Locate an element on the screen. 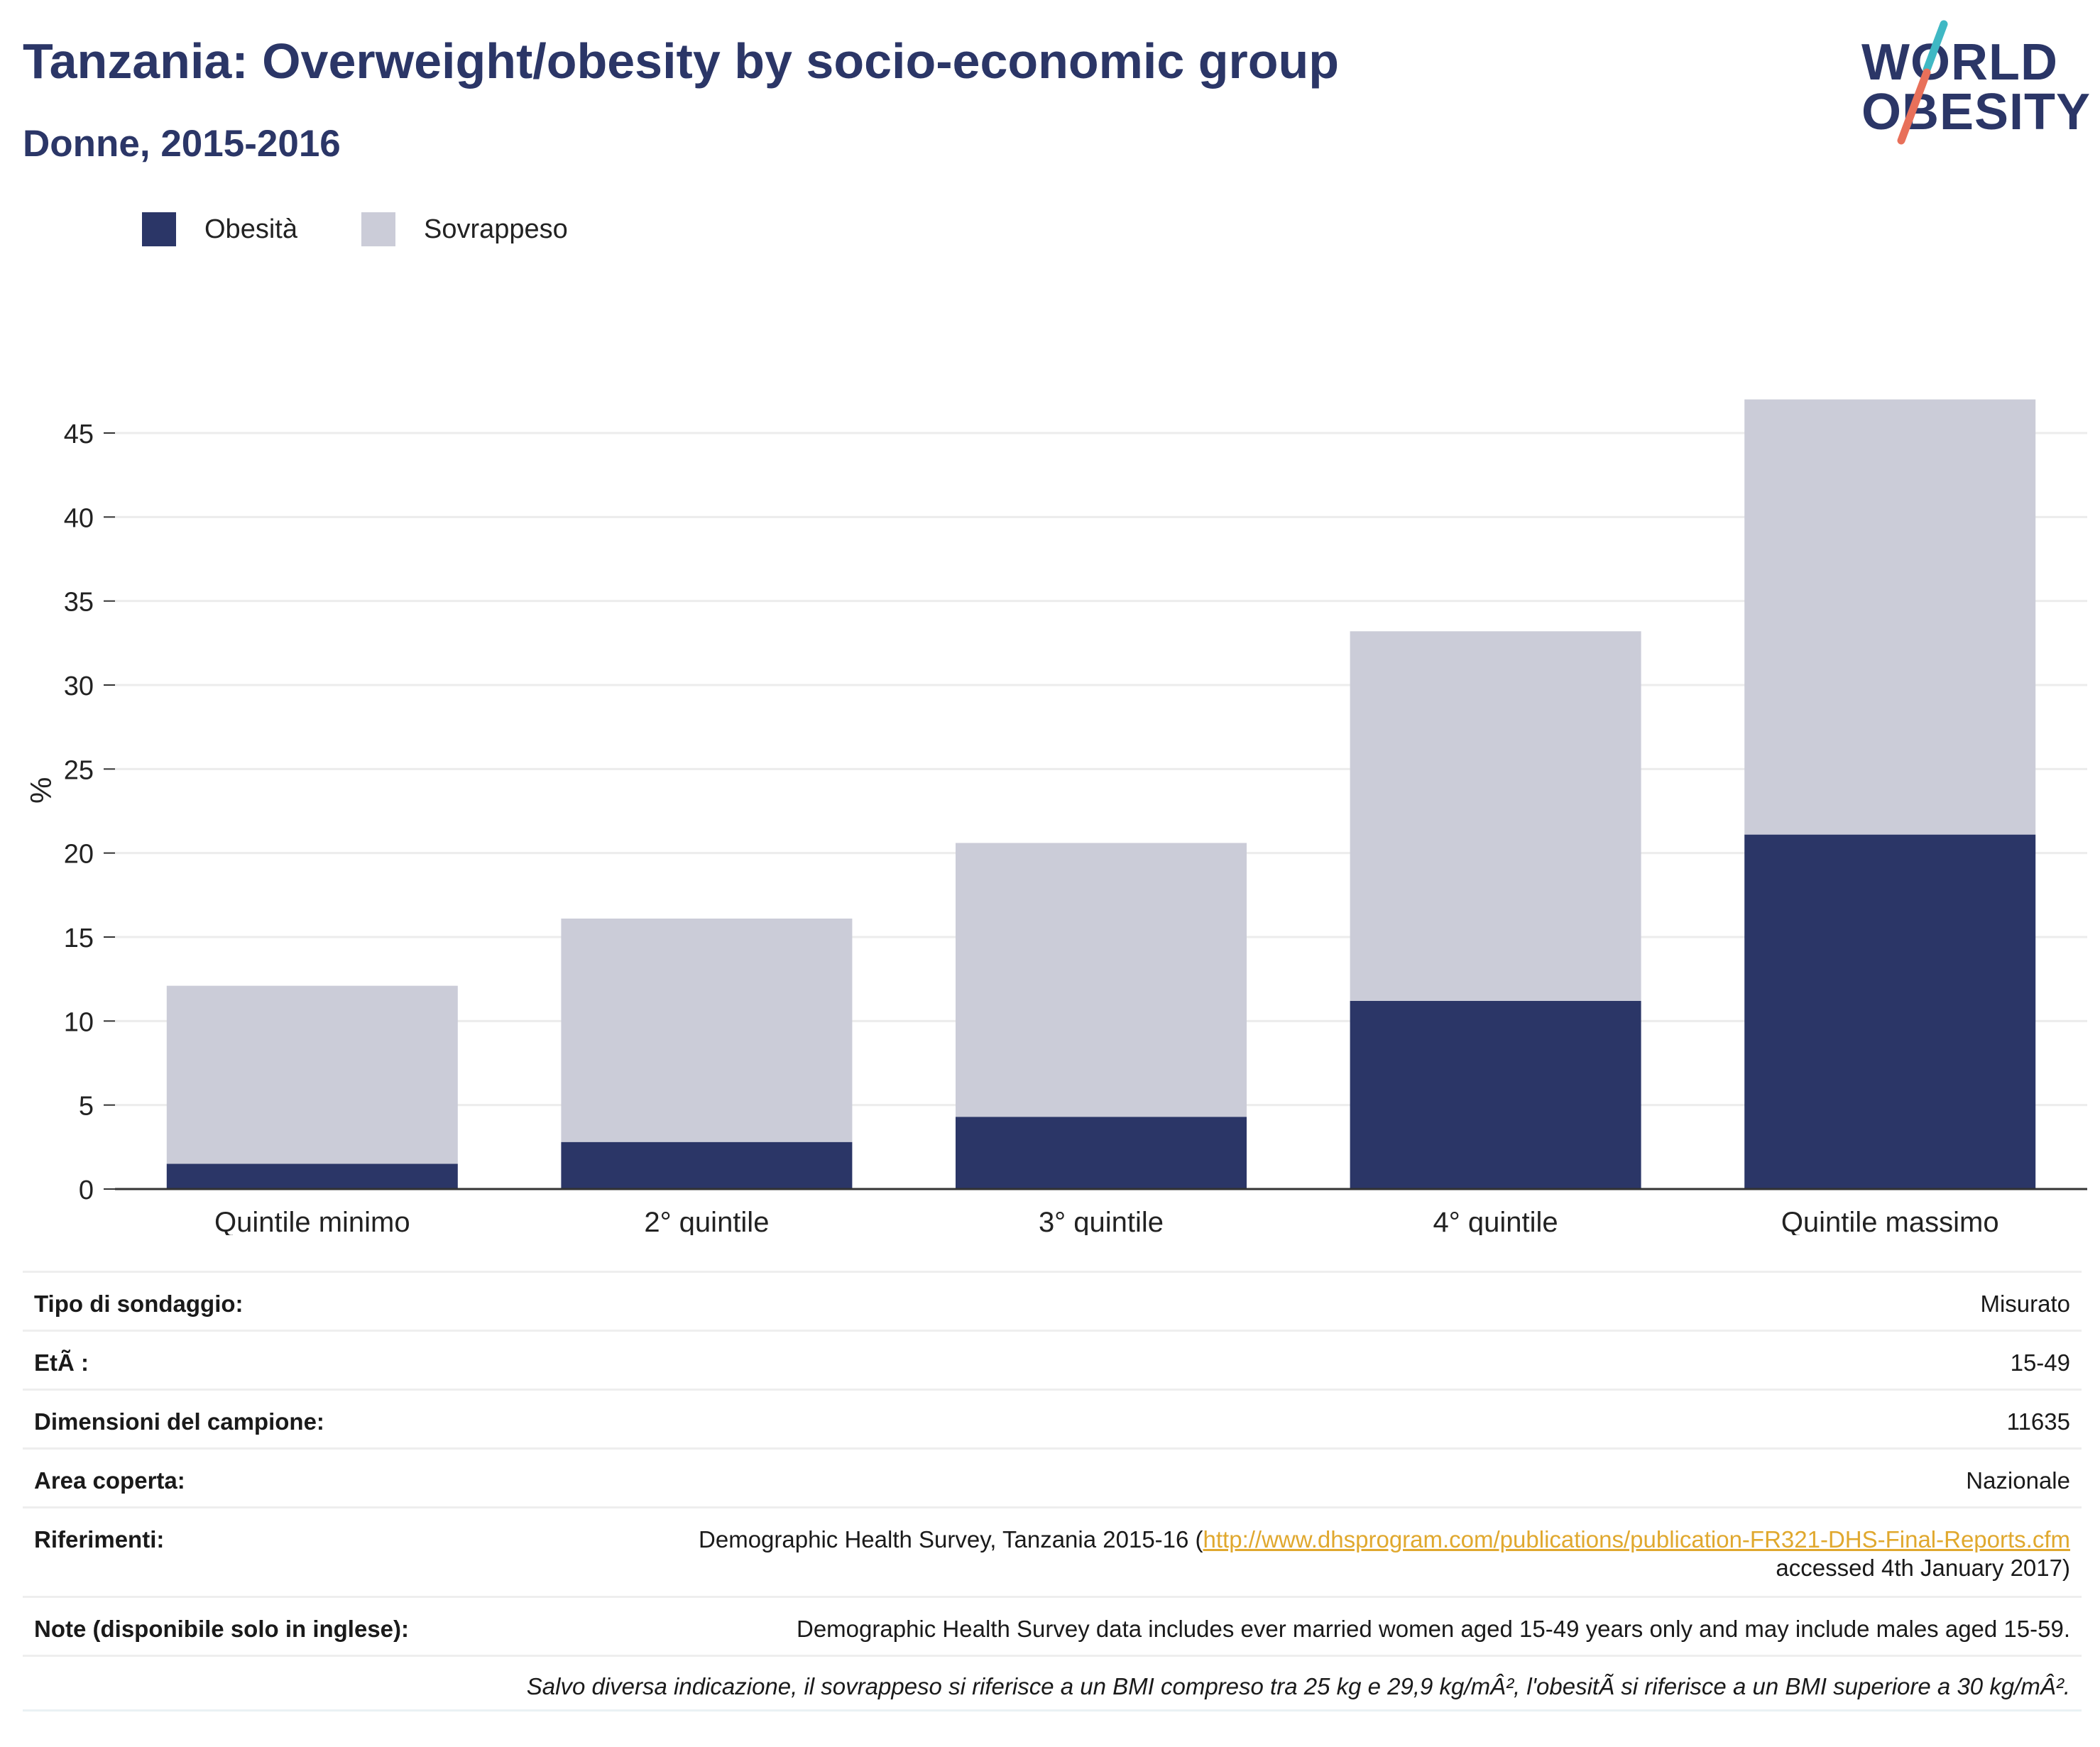  reference-accessed-text: accessed 4th January 2017) is located at coordinates (1923, 1568).